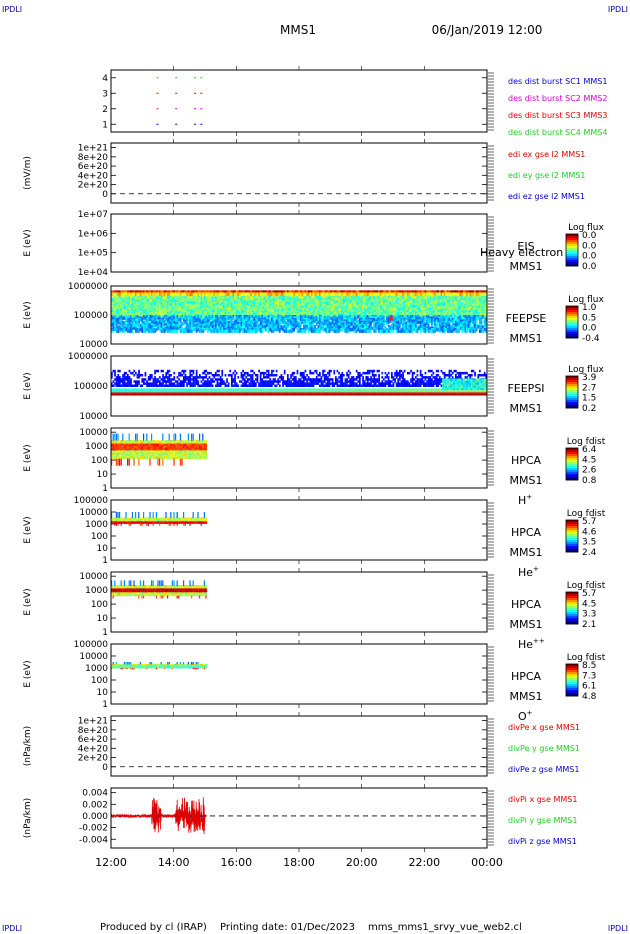 Image resolution: width=630 pixels, height=934 pixels. Describe the element at coordinates (93, 234) in the screenshot. I see `y-tick-label: 1e+06` at that location.